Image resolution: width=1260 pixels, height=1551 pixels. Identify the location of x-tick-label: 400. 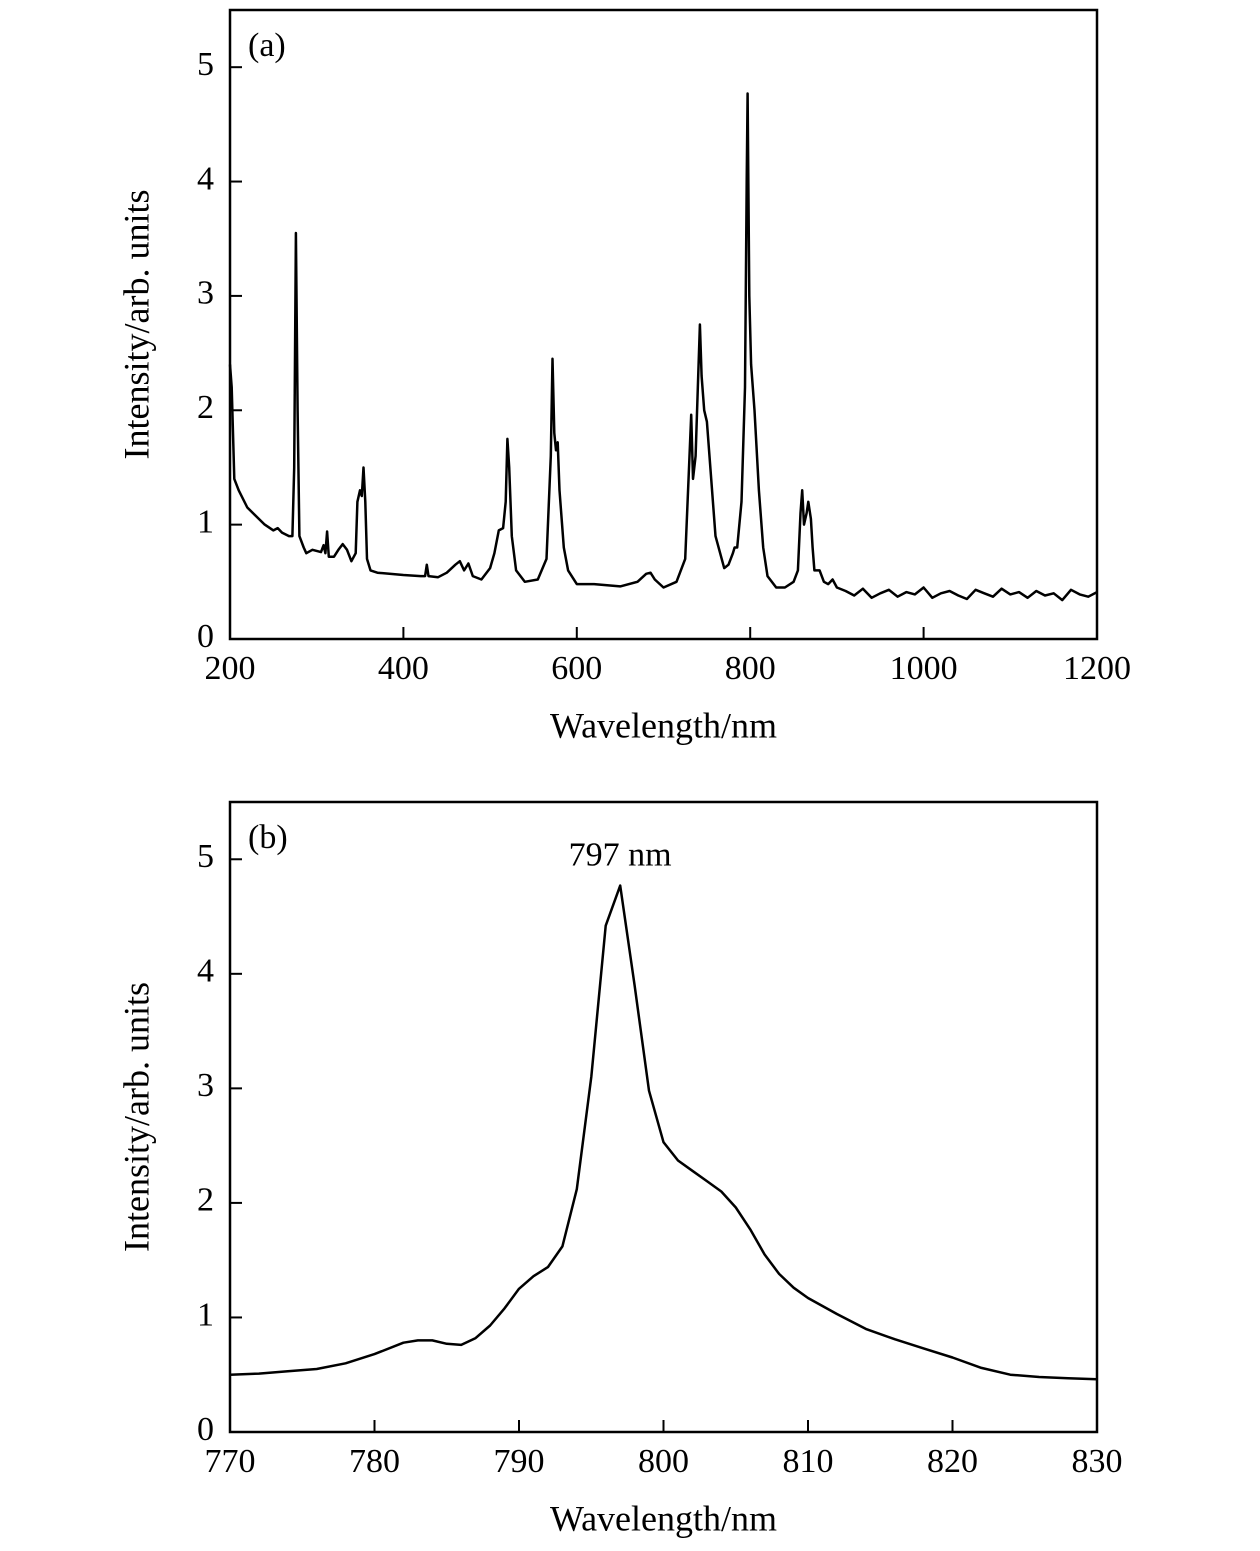
(403, 668).